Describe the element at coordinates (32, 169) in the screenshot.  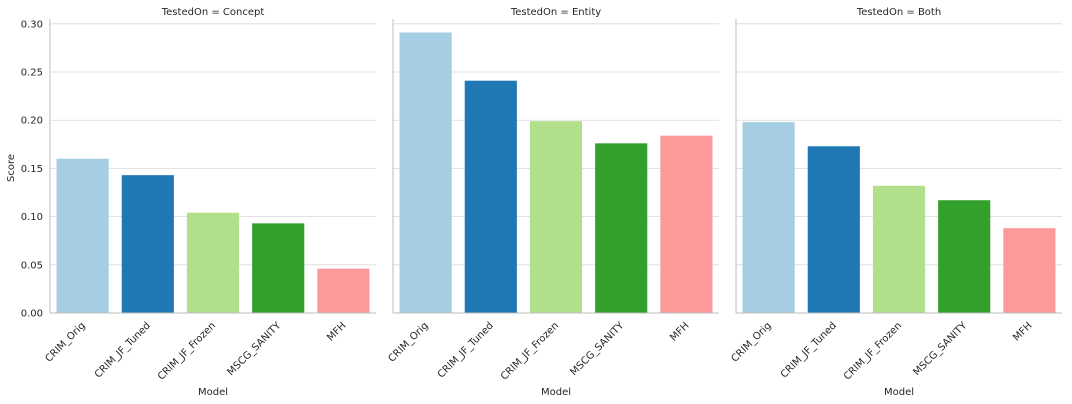
I see `y-tick-label: 0.15` at that location.